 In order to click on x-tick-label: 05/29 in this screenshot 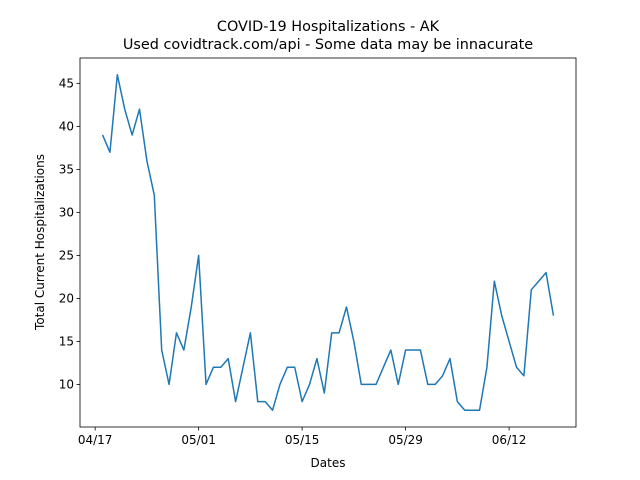, I will do `click(405, 440)`.